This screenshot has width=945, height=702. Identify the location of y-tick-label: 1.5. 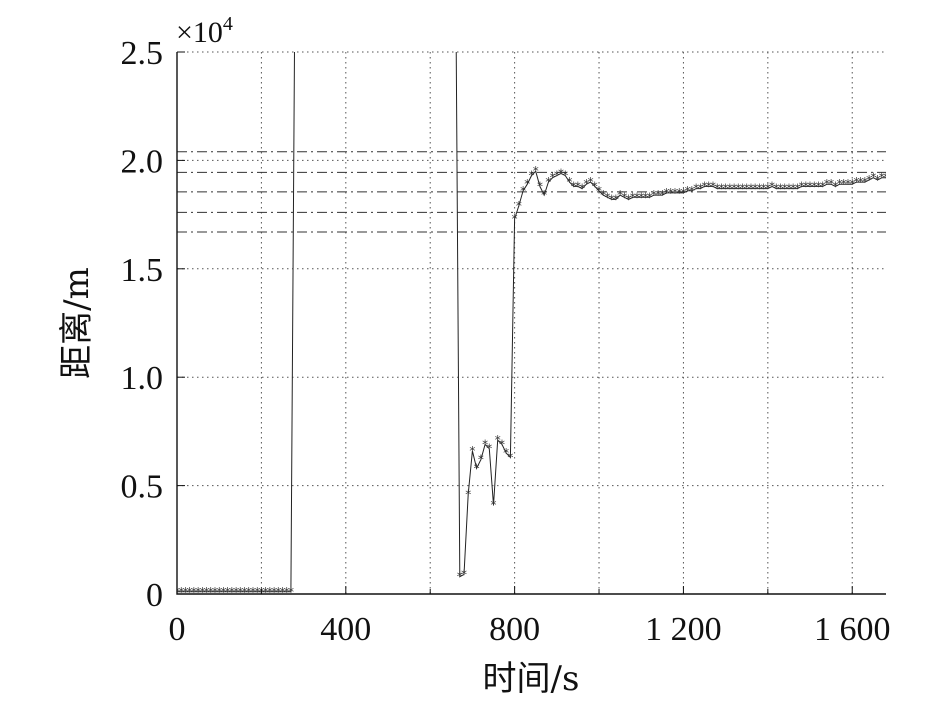
(142, 270).